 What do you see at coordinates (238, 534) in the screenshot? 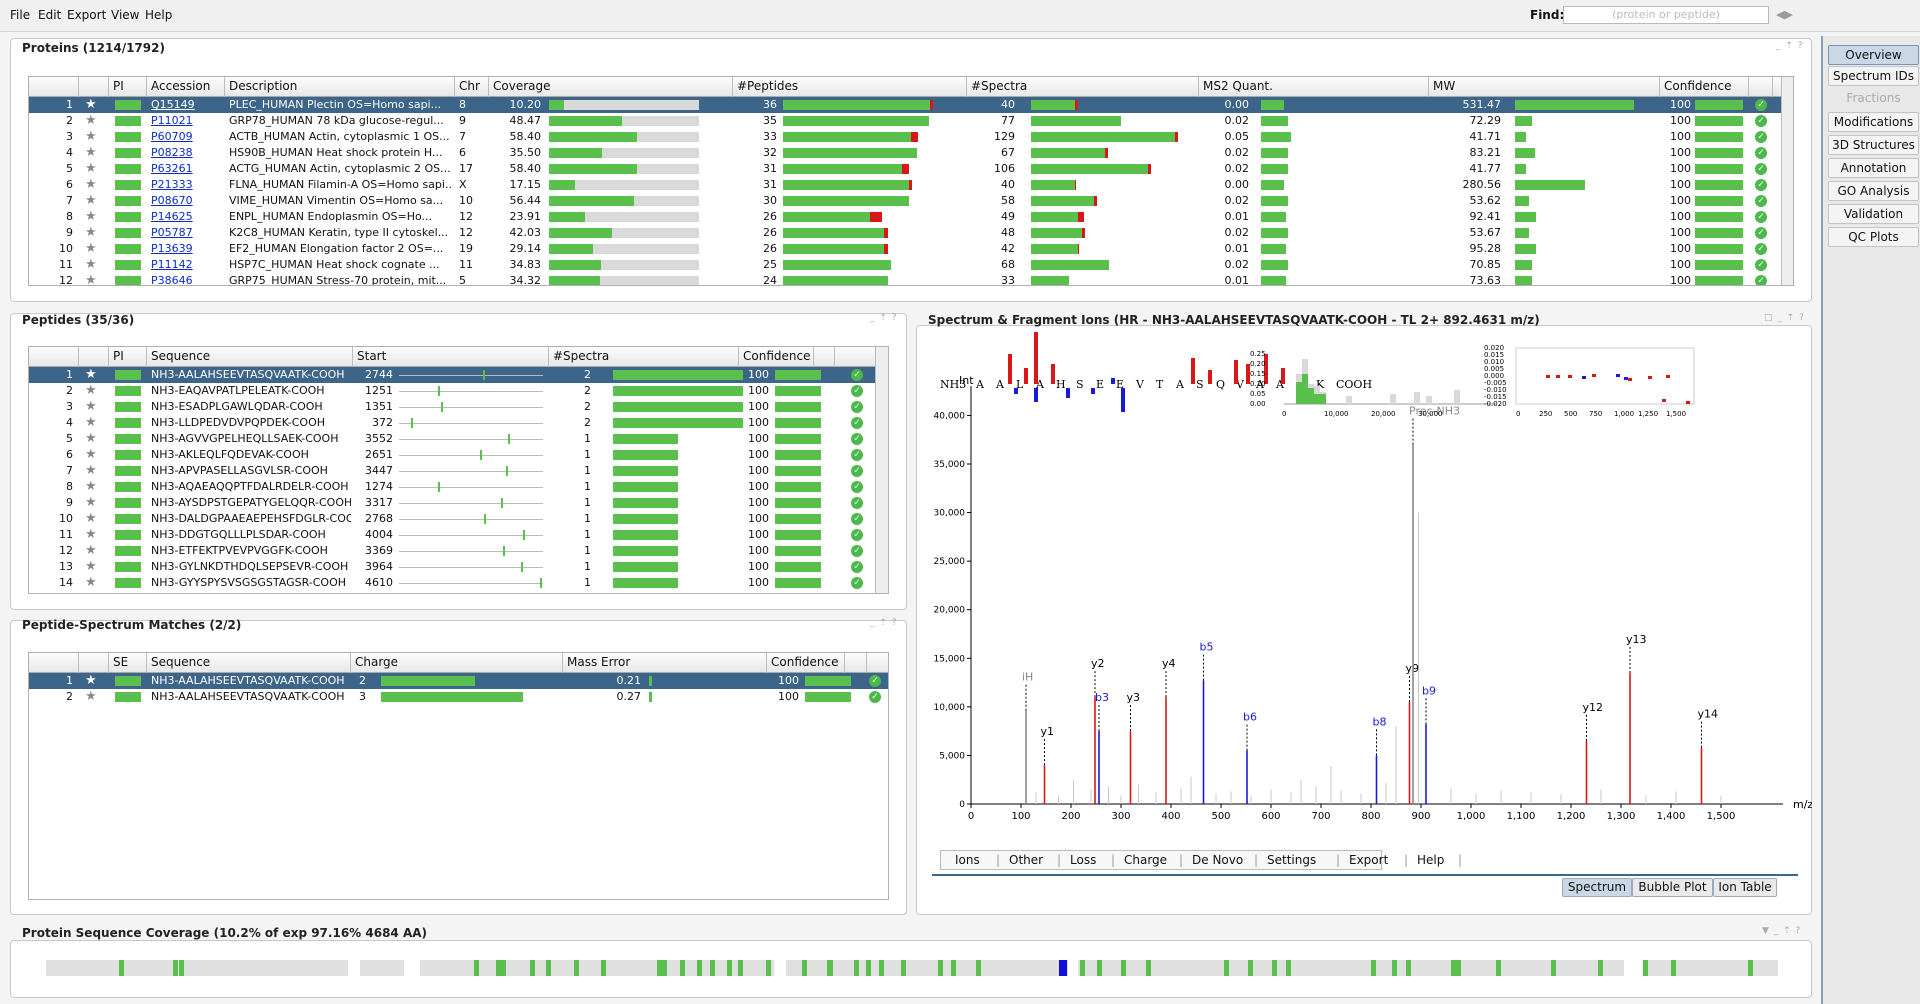
I see `peptide-sequence: NH3-DDGTGQLLLPLSDAR-COOH` at bounding box center [238, 534].